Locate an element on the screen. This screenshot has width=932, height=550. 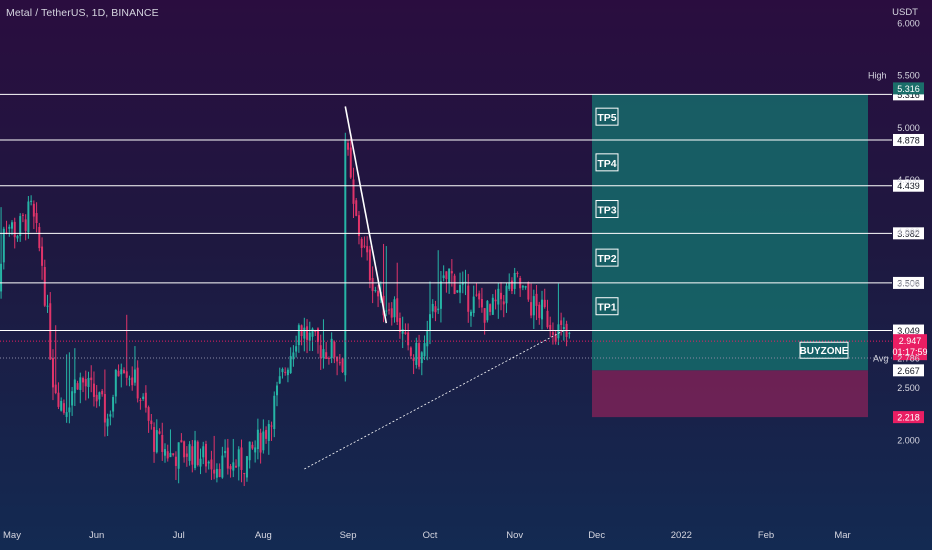
tp-tag-label: TP4 is located at coordinates (606, 164).